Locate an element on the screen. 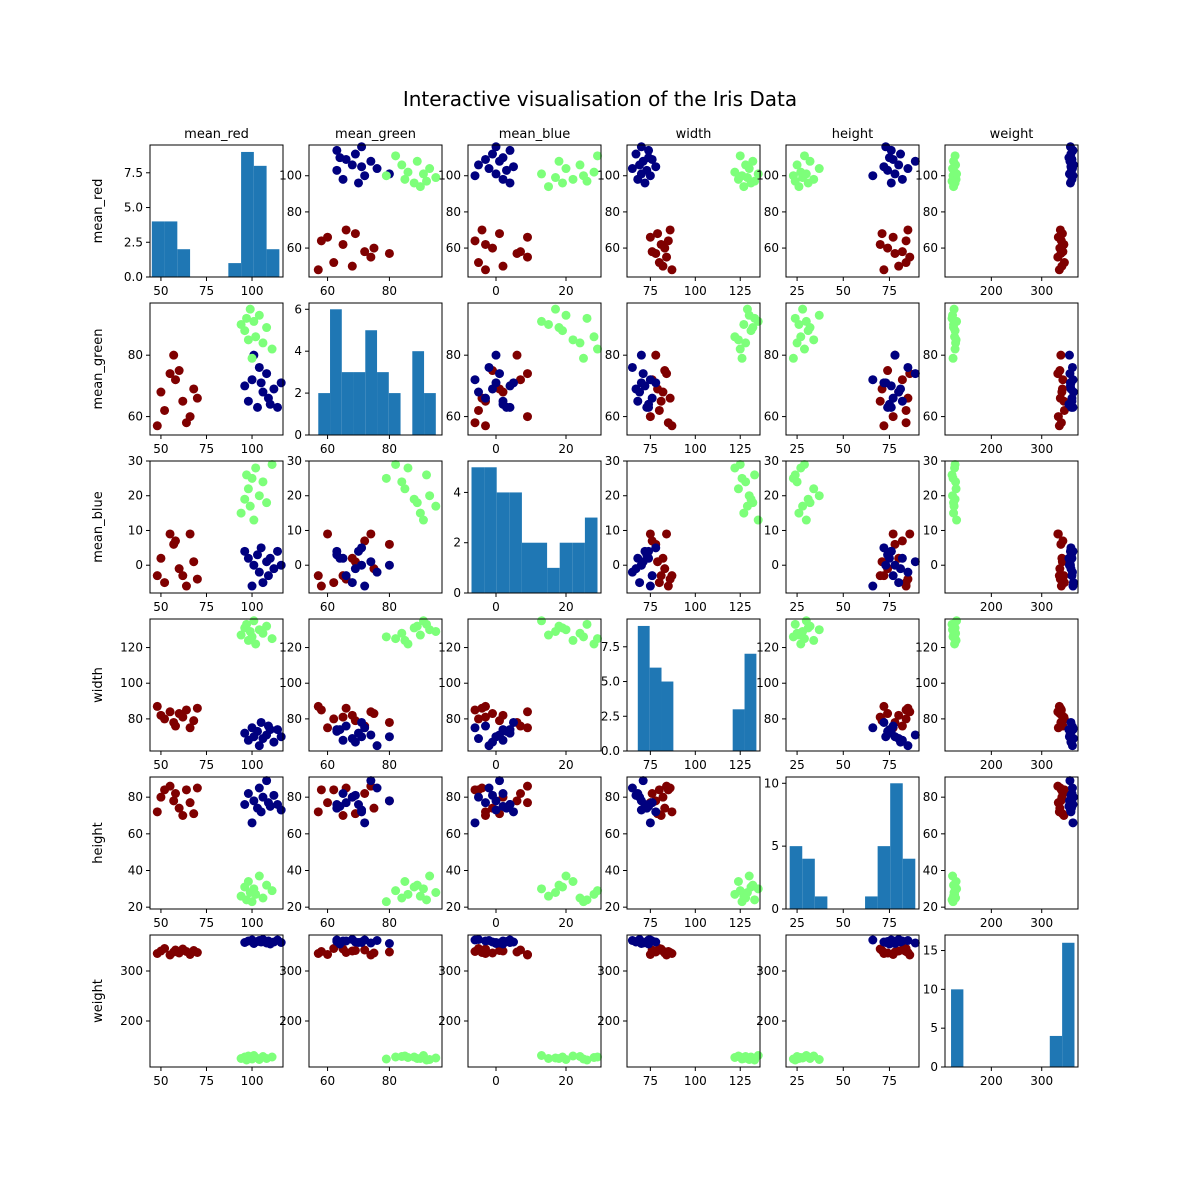 The width and height of the screenshot is (1200, 1200). panel-width-vs-mean_green: 80 100 120 60 80 is located at coordinates (361, 694).